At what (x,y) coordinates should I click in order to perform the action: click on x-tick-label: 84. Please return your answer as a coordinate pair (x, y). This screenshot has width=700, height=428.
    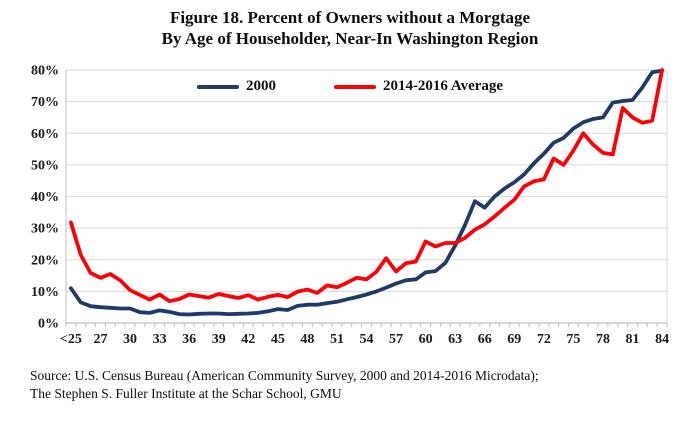
    Looking at the image, I should click on (662, 339).